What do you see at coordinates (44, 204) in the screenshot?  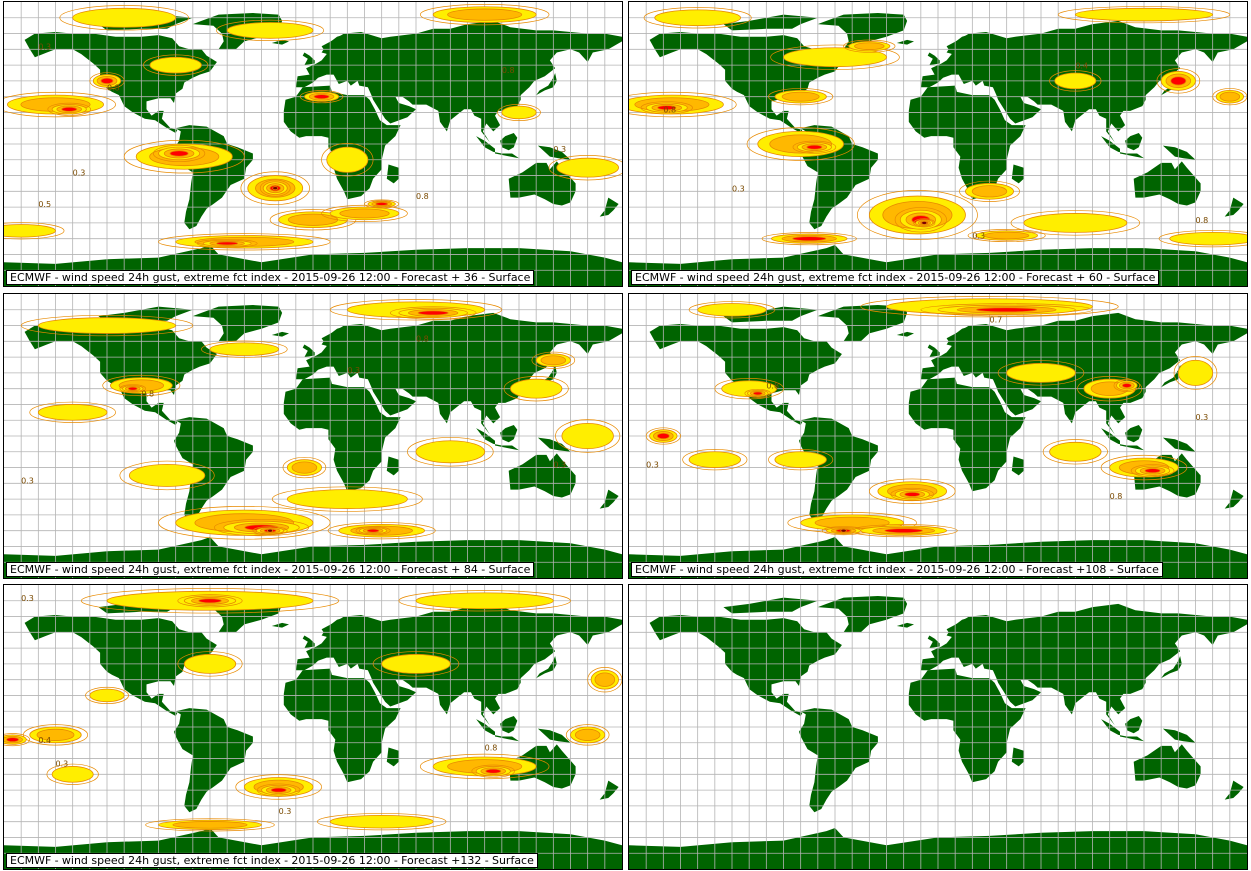 I see `contour-label: 0.5` at bounding box center [44, 204].